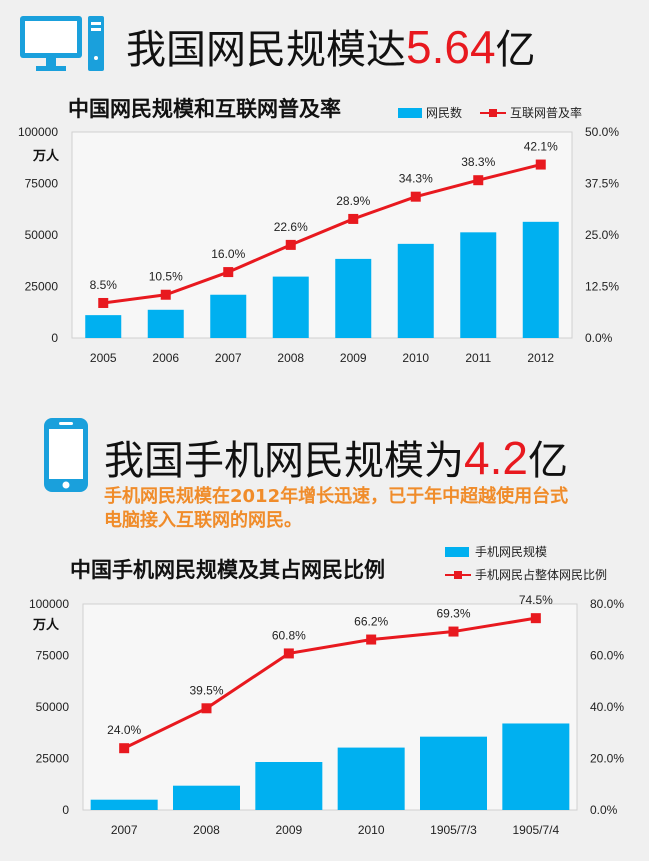 The image size is (649, 861). What do you see at coordinates (478, 358) in the screenshot?
I see `x-tick-label: 2011` at bounding box center [478, 358].